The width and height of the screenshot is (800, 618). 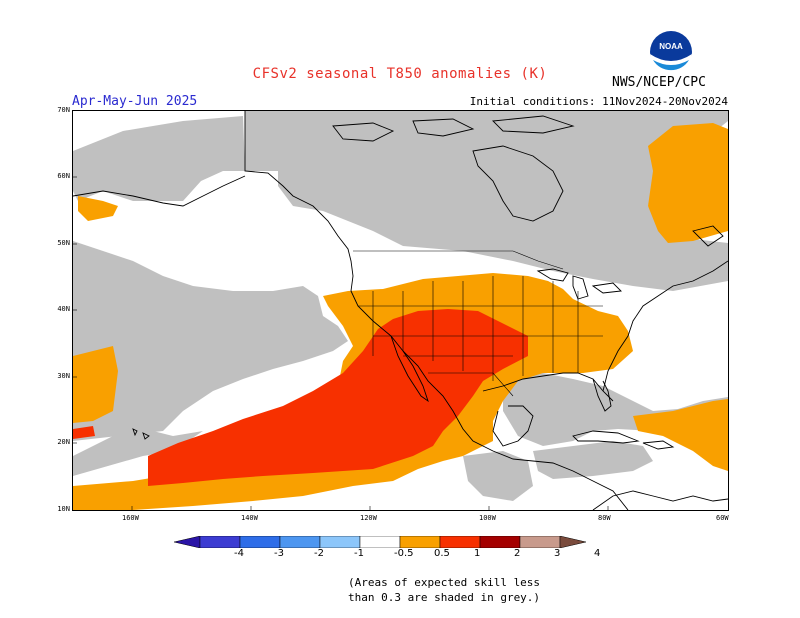 What do you see at coordinates (659, 82) in the screenshot?
I see `agency-label: NWS/NCEP/CPC` at bounding box center [659, 82].